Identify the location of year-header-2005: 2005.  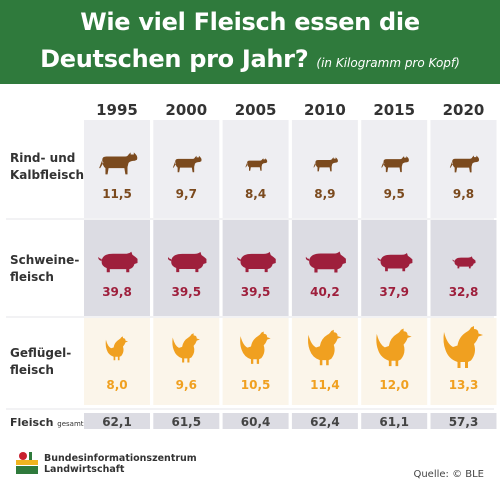
(256, 110).